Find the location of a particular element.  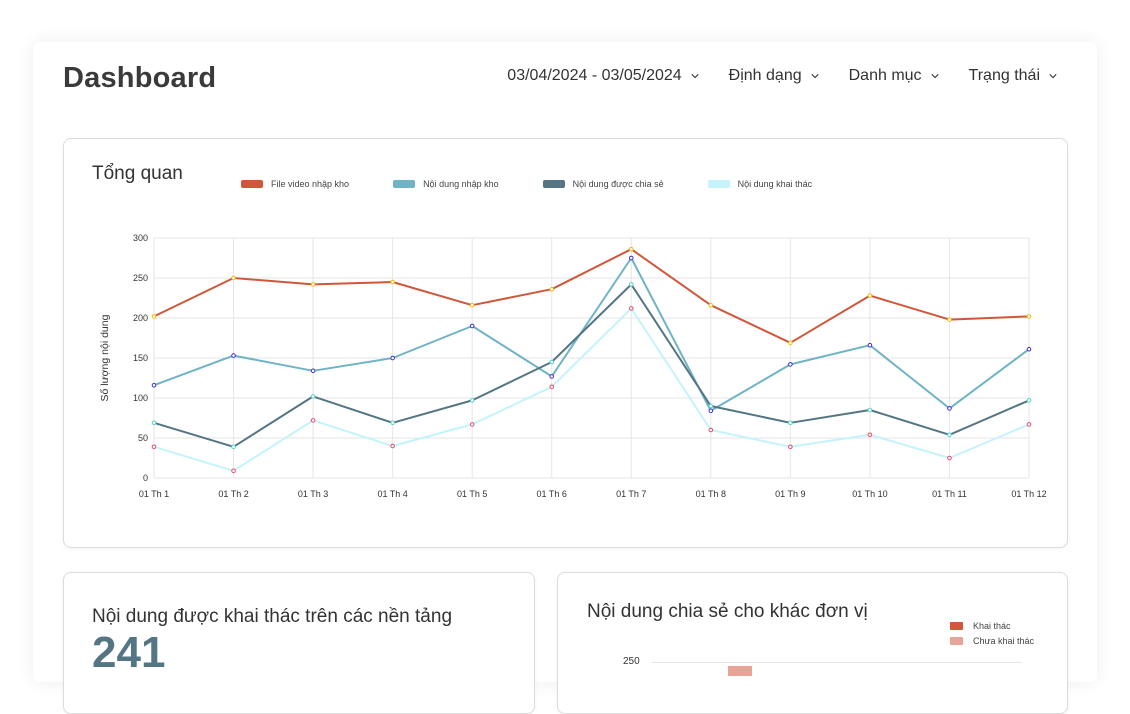

overview-title: Tổng quan is located at coordinates (137, 173).